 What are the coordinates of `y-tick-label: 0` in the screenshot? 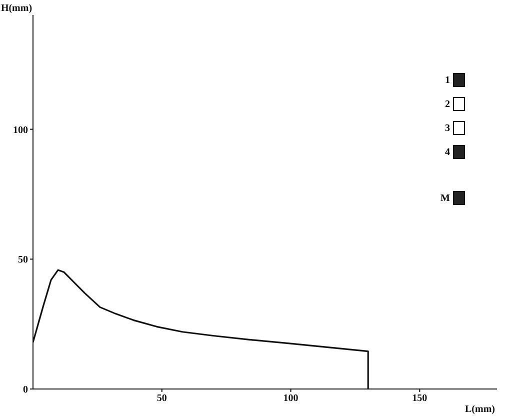 It's located at (25, 390).